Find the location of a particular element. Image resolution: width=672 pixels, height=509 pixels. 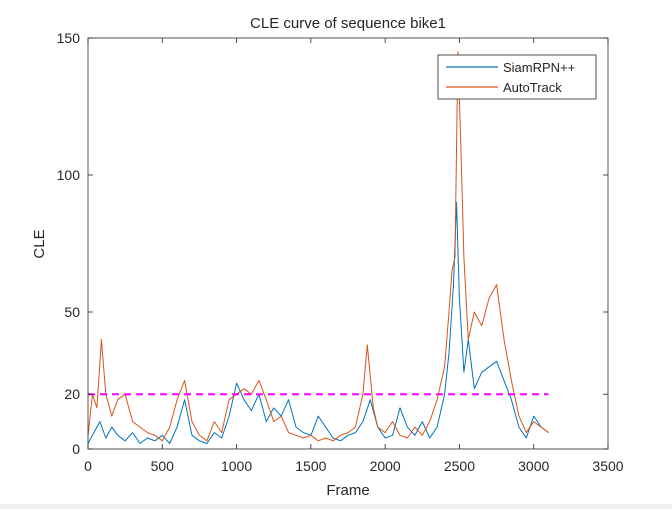

legend-label: SiamRPN++ is located at coordinates (539, 67).